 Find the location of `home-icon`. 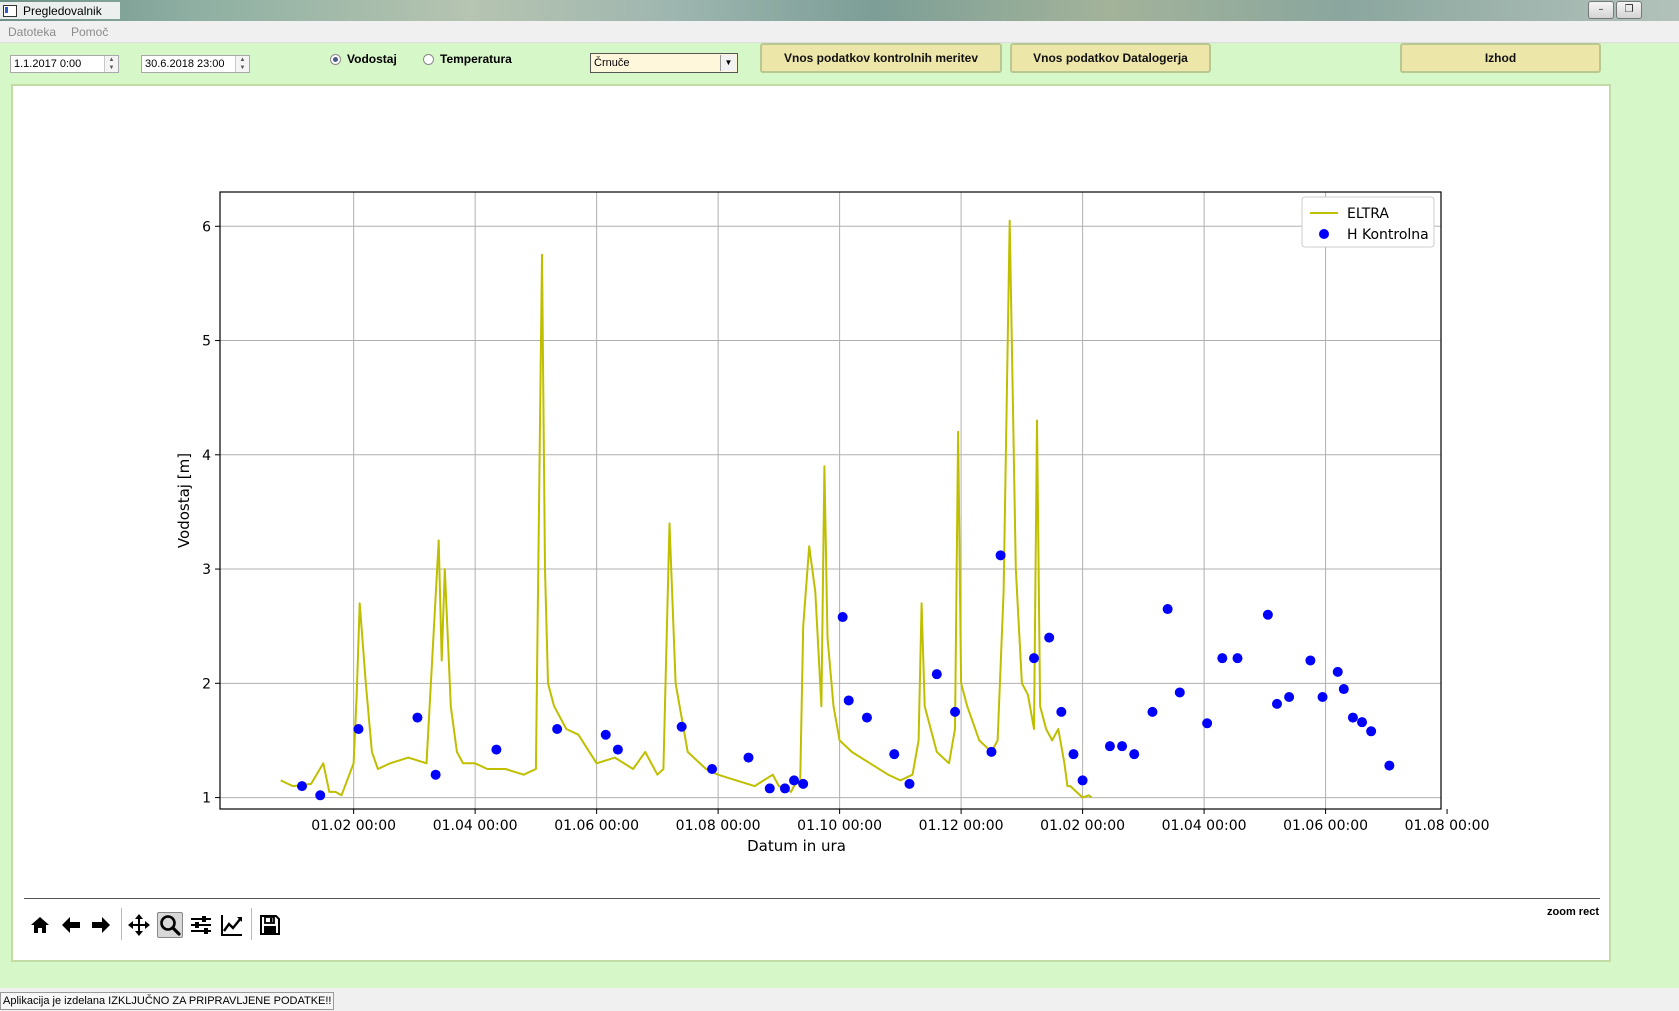

home-icon is located at coordinates (40, 925).